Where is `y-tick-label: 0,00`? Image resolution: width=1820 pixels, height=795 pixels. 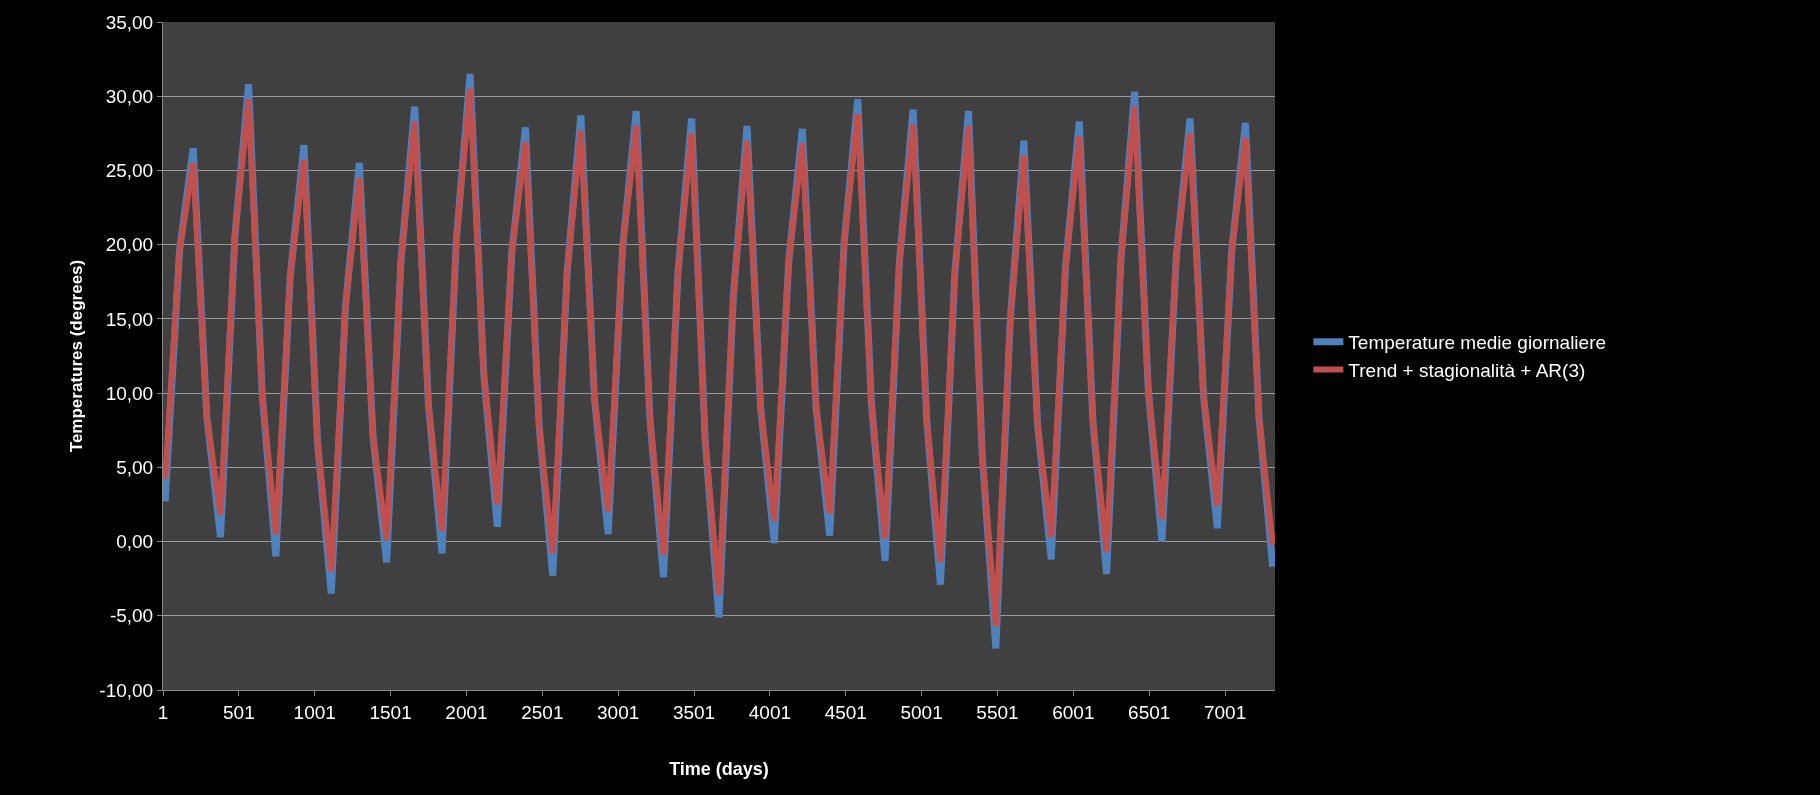 y-tick-label: 0,00 is located at coordinates (135, 542).